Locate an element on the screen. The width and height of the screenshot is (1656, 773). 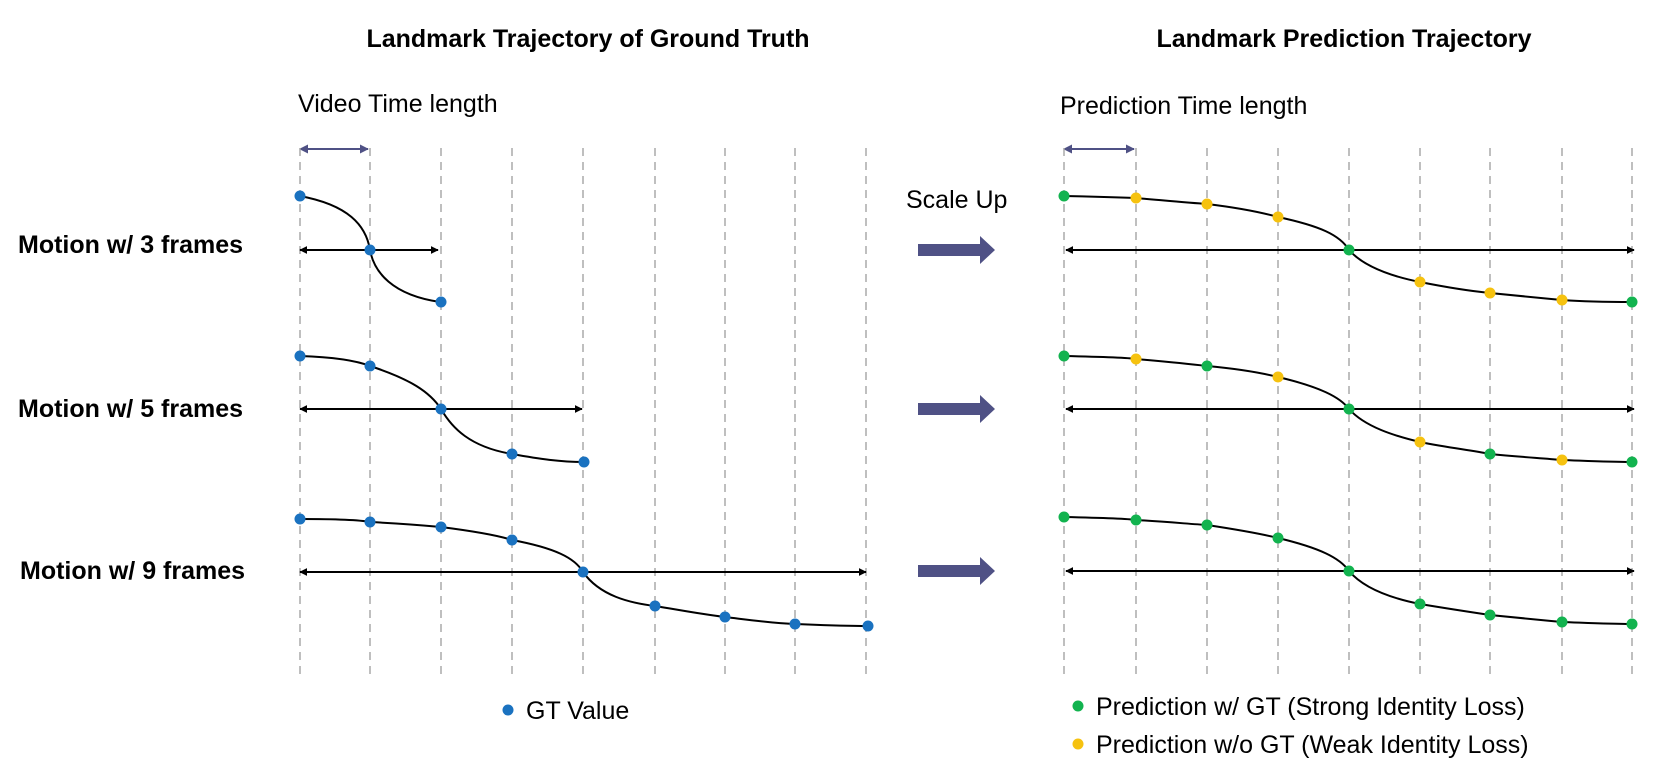
left-subtitle: Video Time length is located at coordinates (398, 104).